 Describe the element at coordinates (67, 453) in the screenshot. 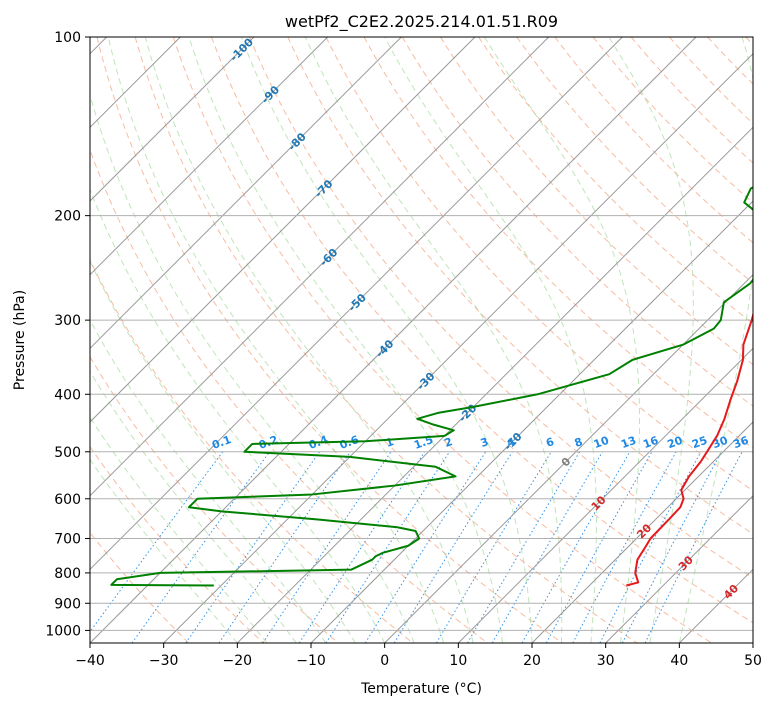

I see `y-tick-label: 500` at that location.